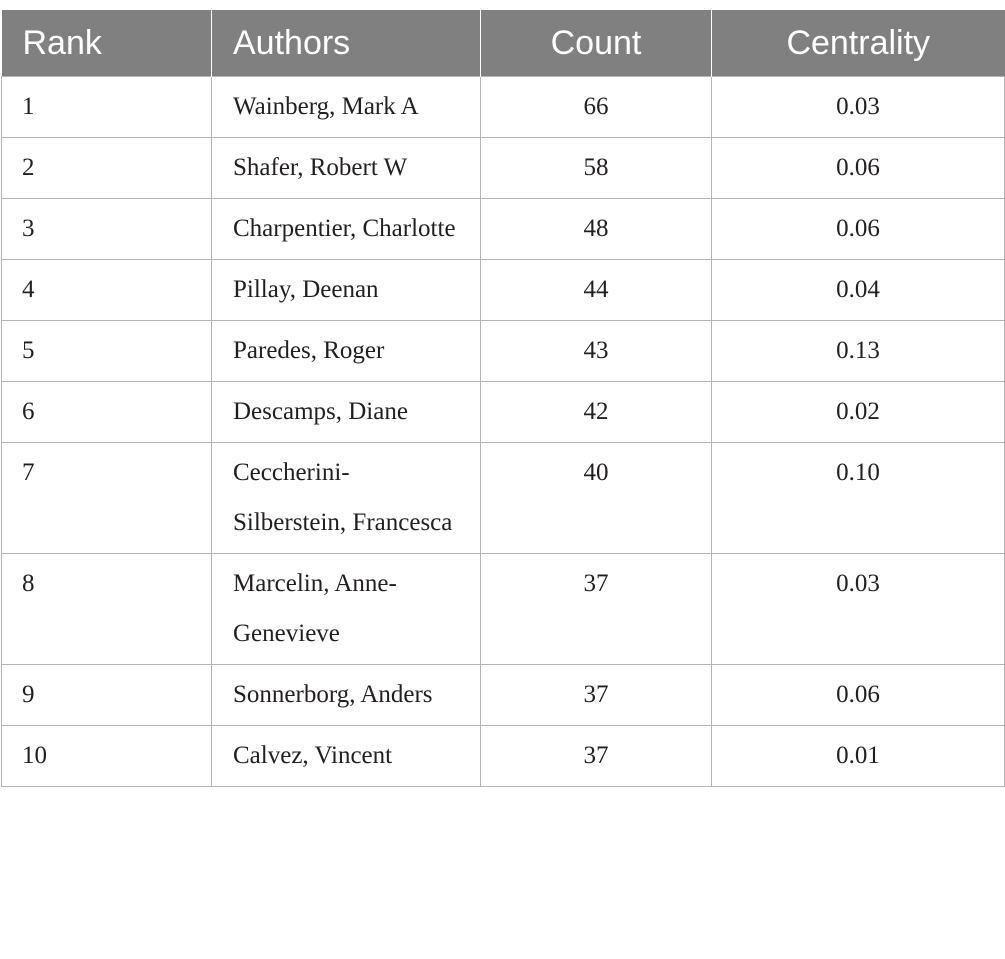 This screenshot has width=1005, height=959. Describe the element at coordinates (106, 43) in the screenshot. I see `header-rank: Rank` at that location.